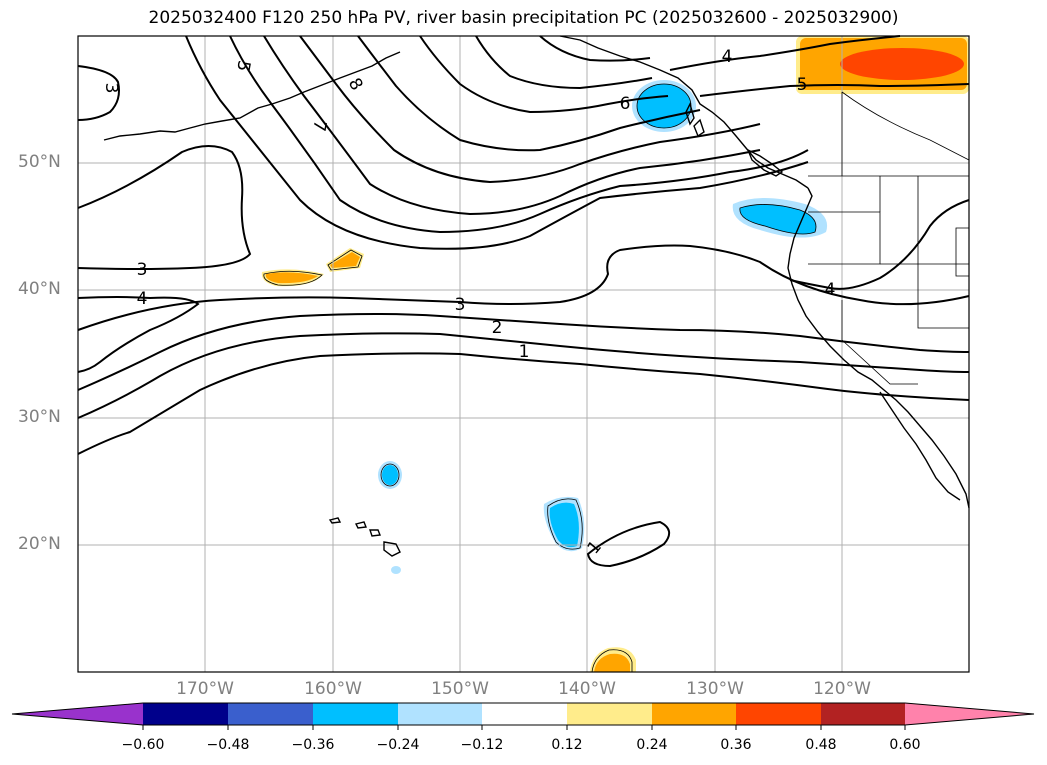 This screenshot has height=765, width=1047. What do you see at coordinates (398, 745) in the screenshot?
I see `colorbar-tick-label: −0.24` at bounding box center [398, 745].